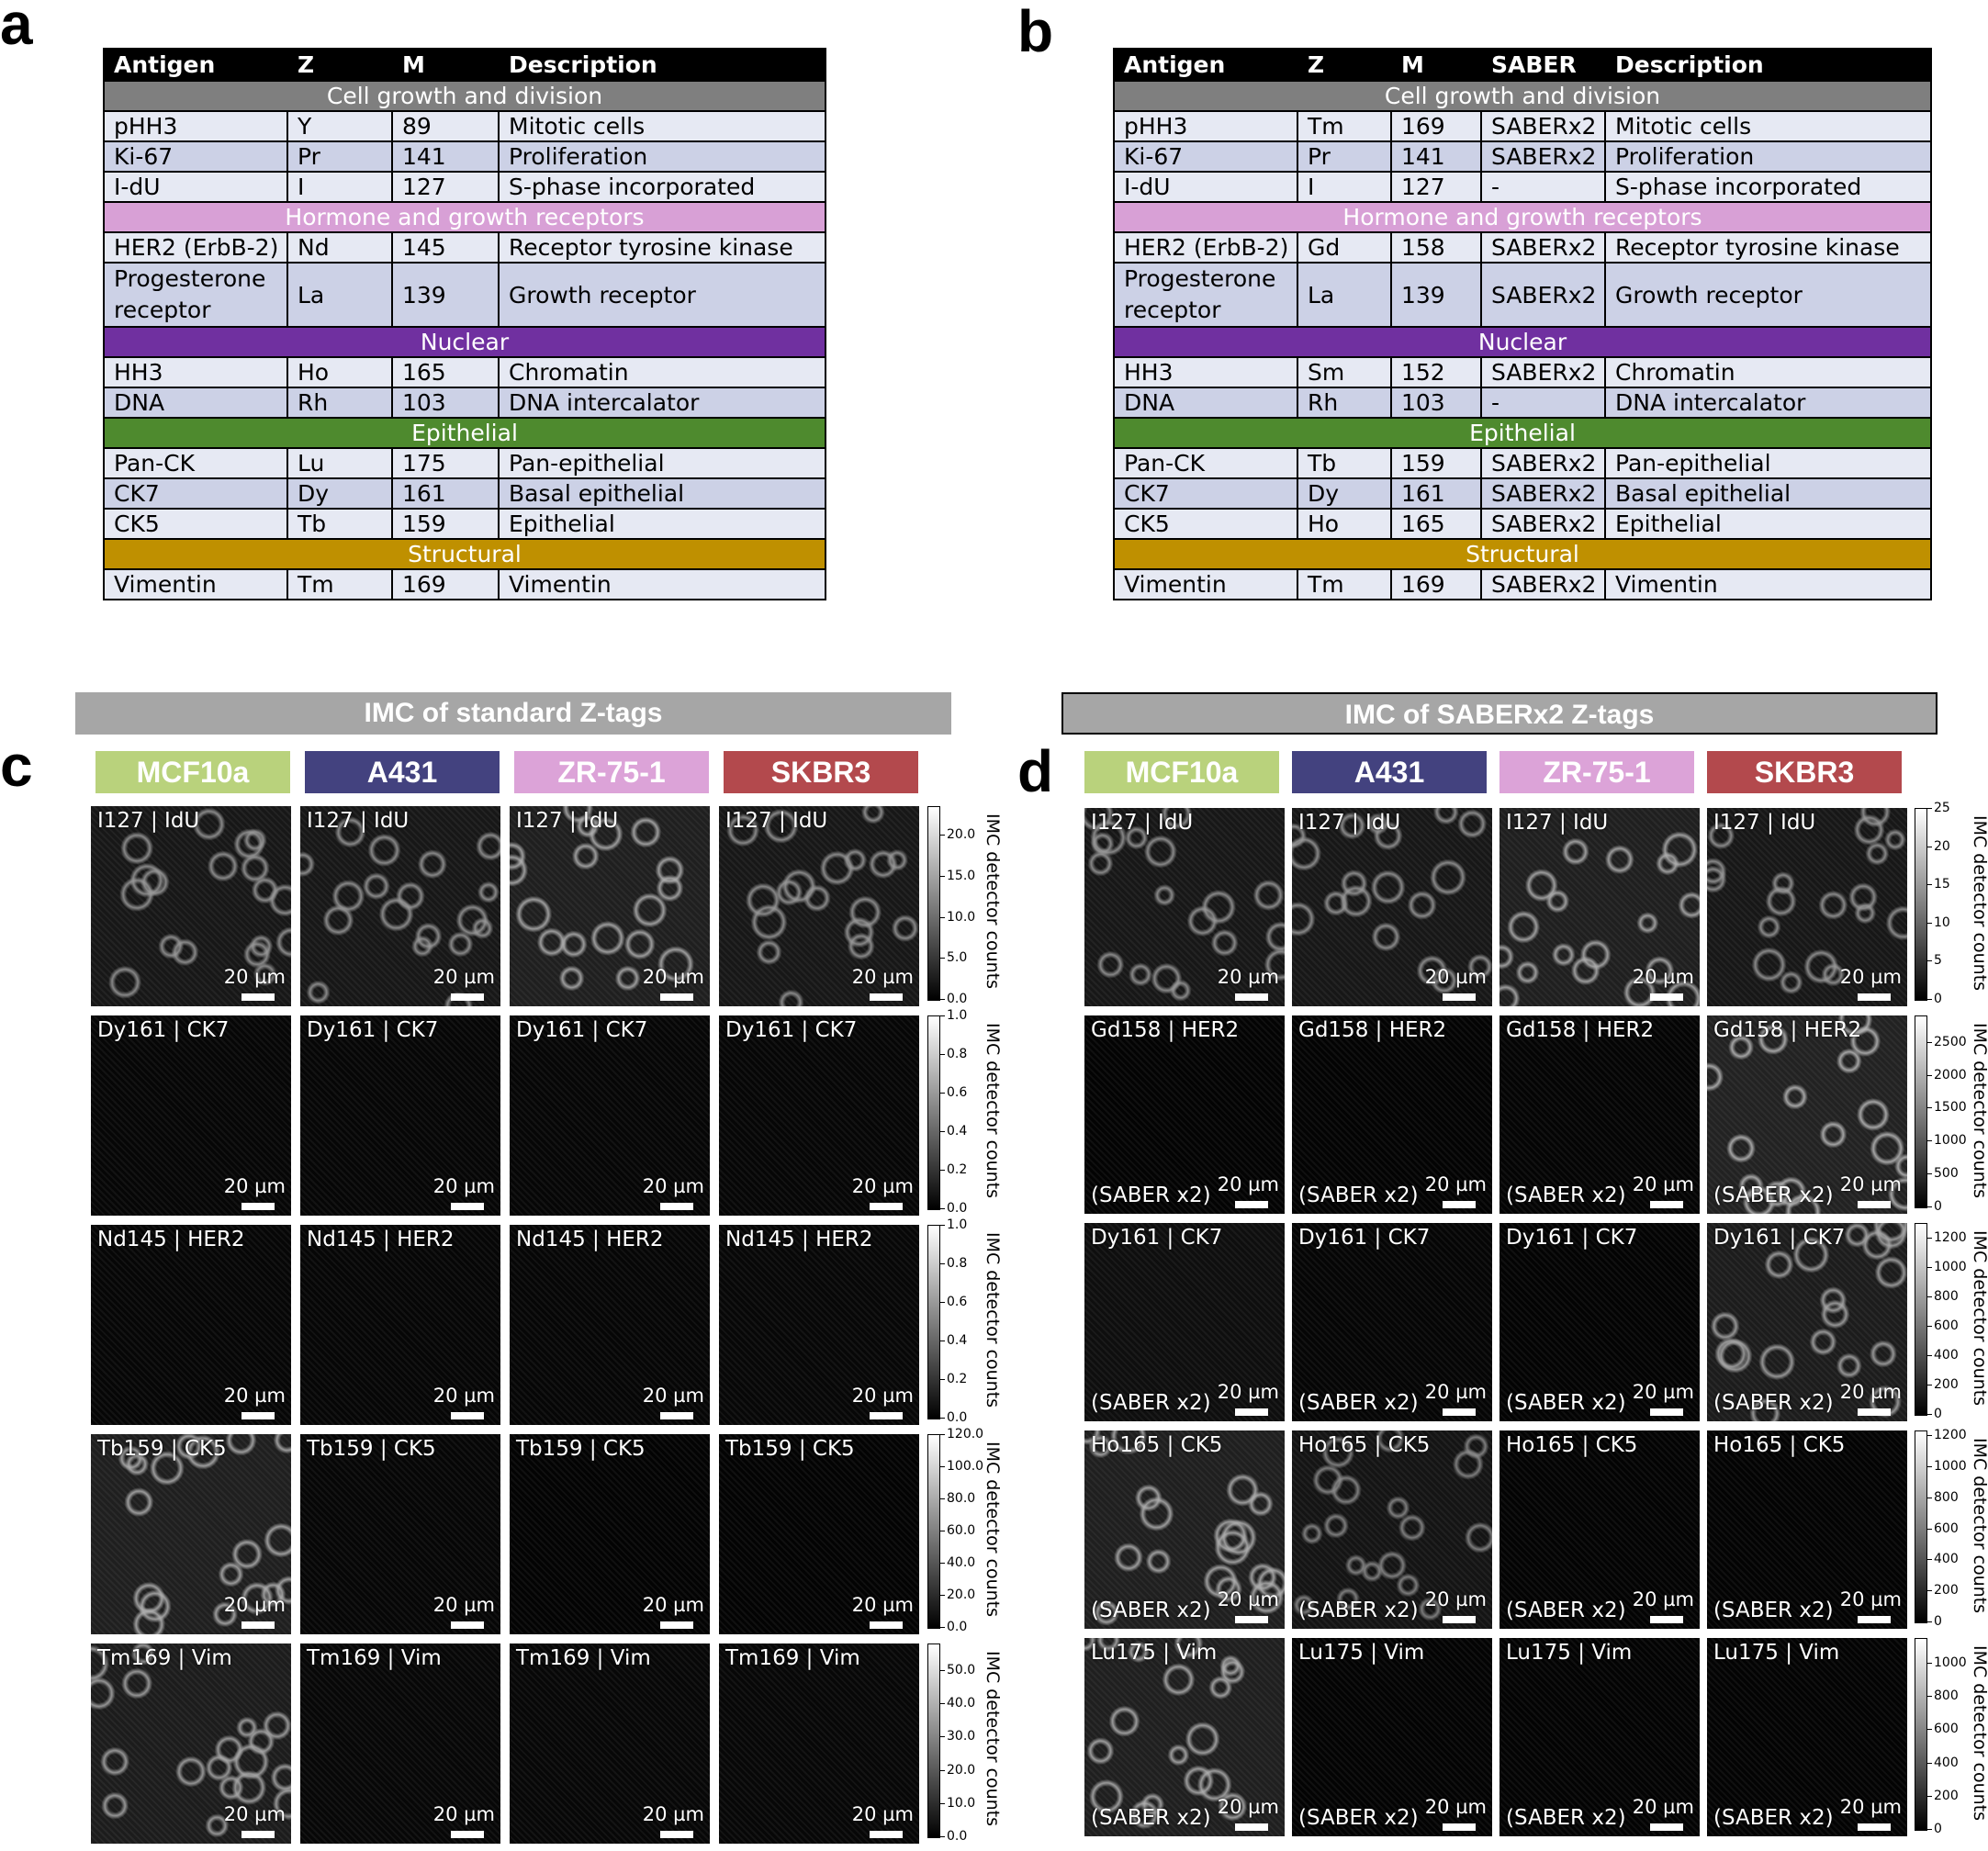 This screenshot has height=1851, width=1988. What do you see at coordinates (662, 65) in the screenshot?
I see `table-header-cell: Description` at bounding box center [662, 65].